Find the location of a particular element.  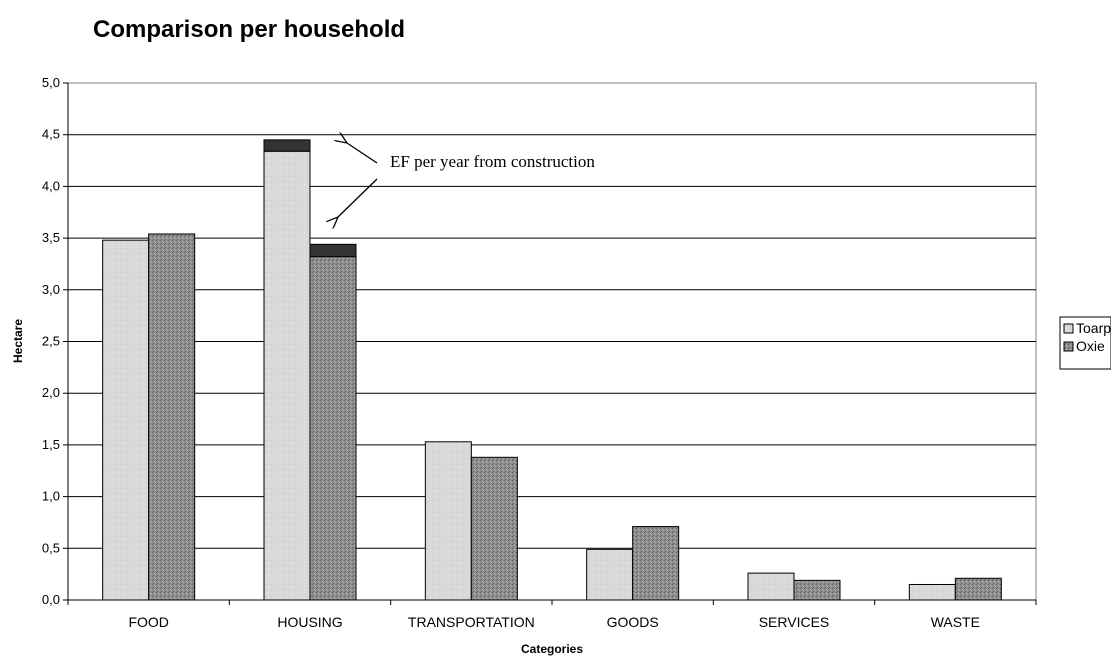

y-tick-label: 1,5 is located at coordinates (51, 444).